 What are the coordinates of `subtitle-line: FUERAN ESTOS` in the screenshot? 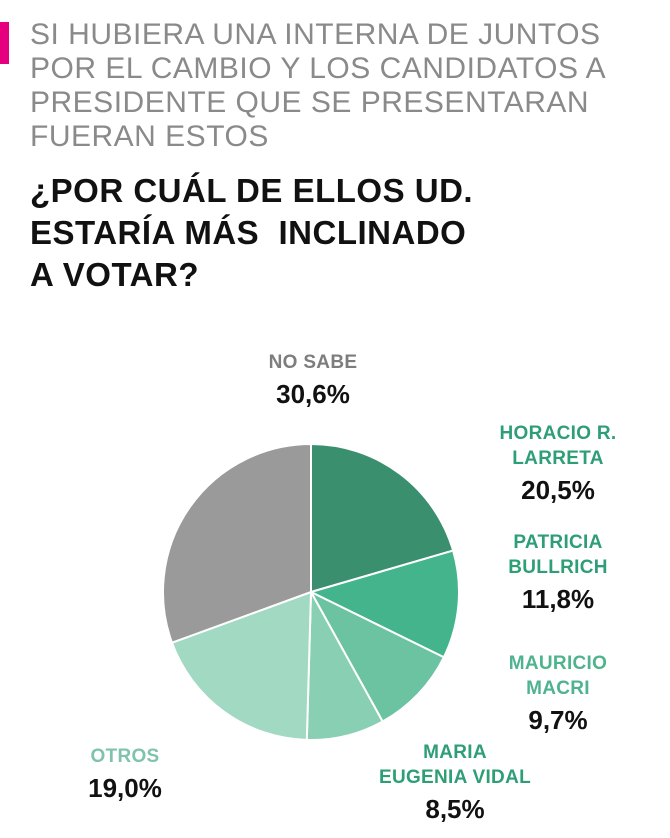 It's located at (149, 136).